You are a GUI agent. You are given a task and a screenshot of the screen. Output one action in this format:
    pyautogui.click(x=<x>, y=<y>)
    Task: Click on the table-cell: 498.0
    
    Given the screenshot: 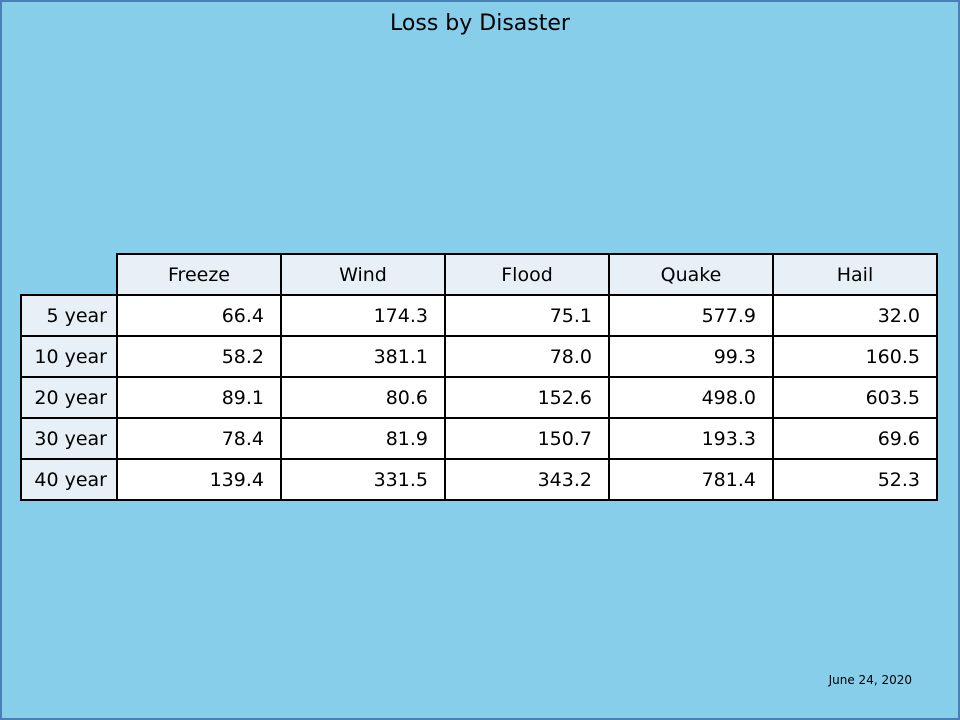 What is the action you would take?
    pyautogui.click(x=691, y=397)
    